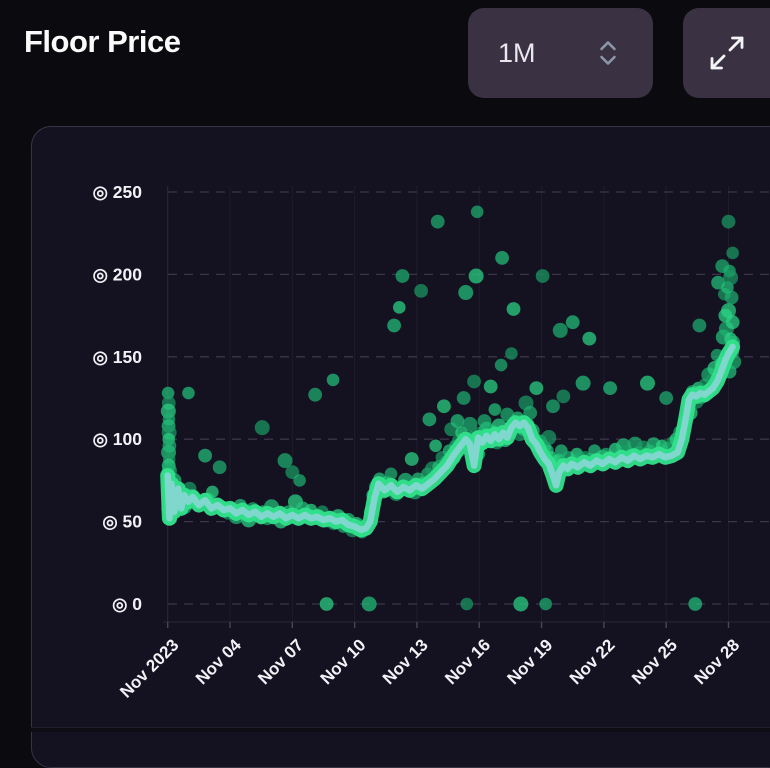 This screenshot has height=768, width=770. Describe the element at coordinates (530, 661) in the screenshot. I see `x-axis-label: Nov 19` at that location.